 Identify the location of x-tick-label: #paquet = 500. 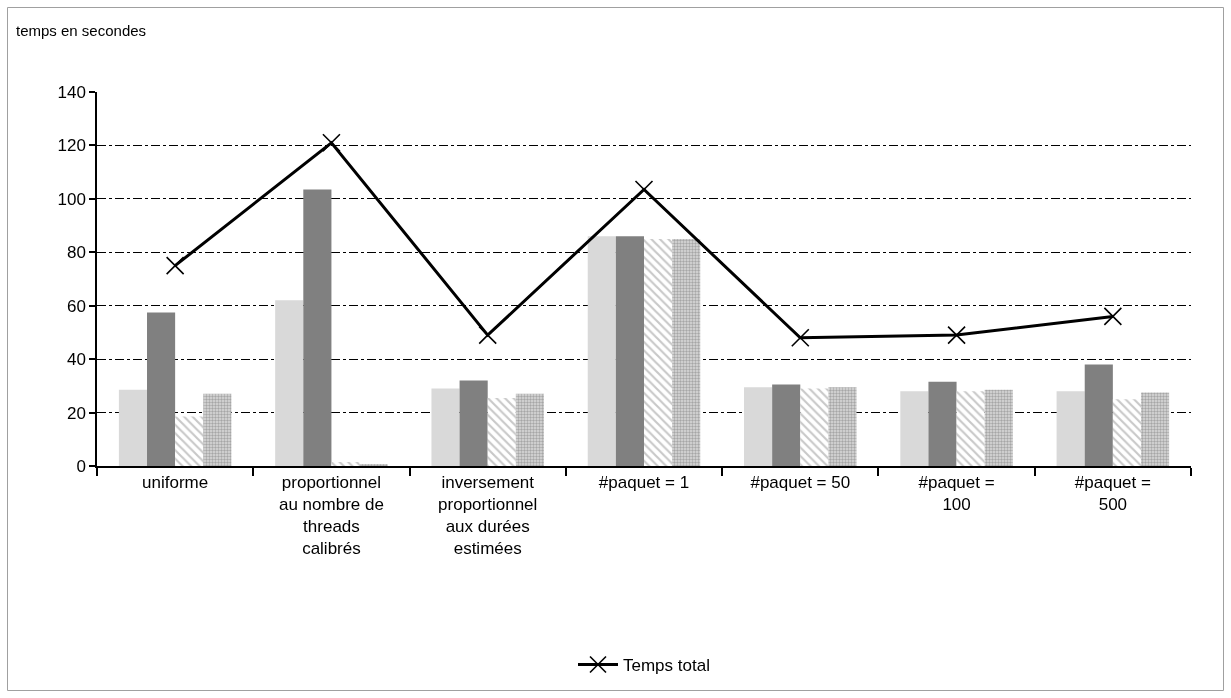
(1112, 494).